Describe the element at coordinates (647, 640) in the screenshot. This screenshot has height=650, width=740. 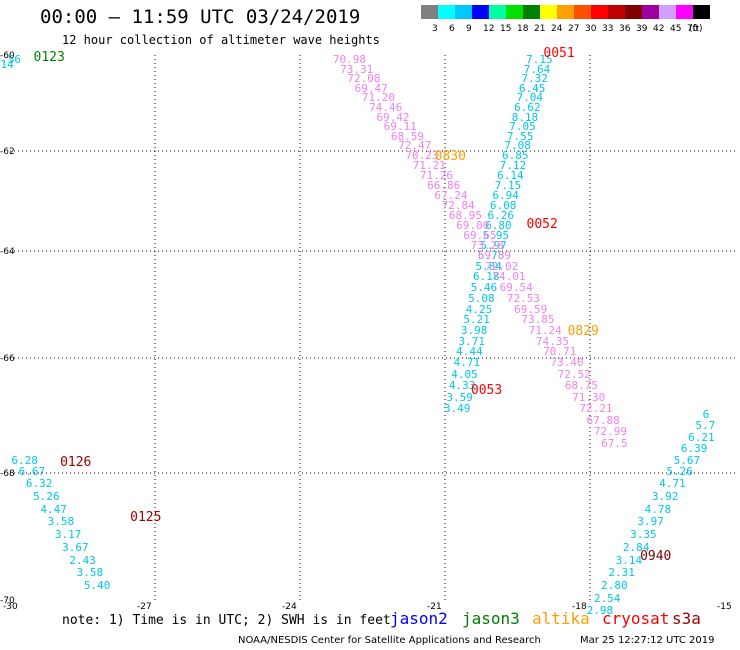
I see `timestamp-text: Mar 25 12:27:12 UTC 2019` at that location.